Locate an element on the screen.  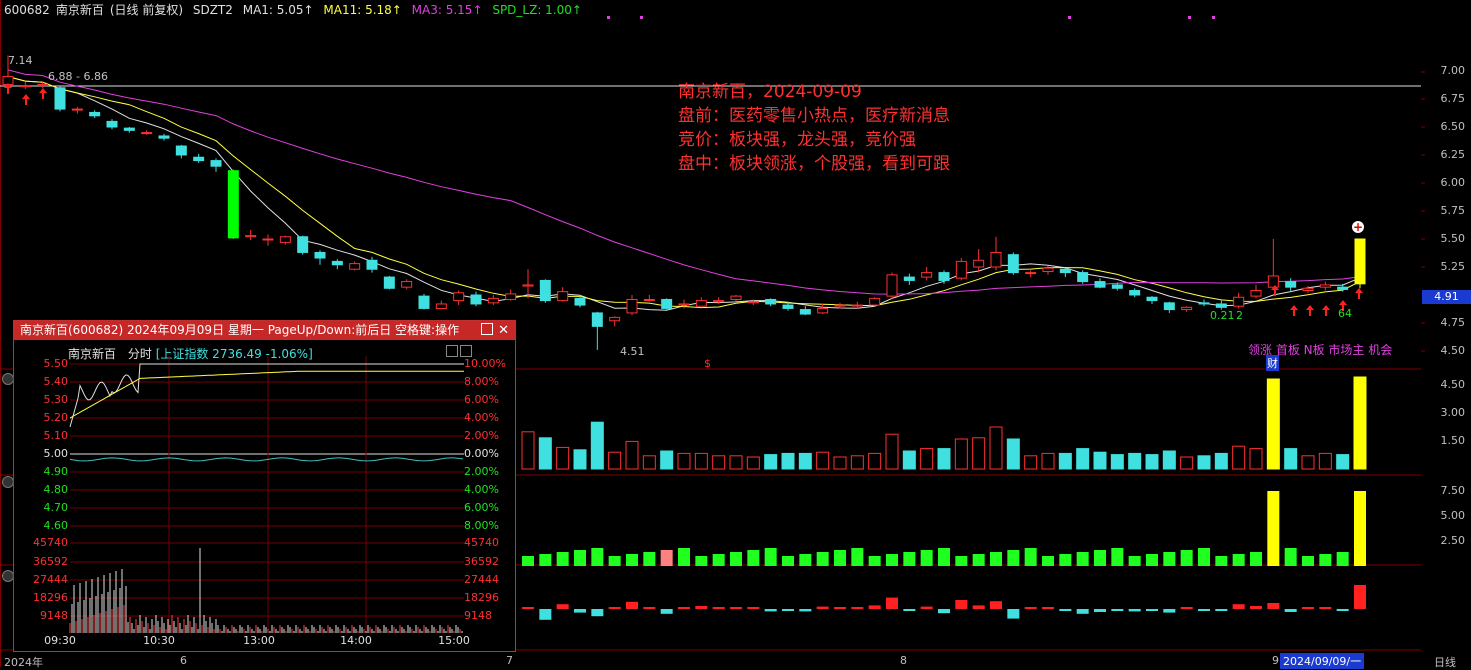
stock-code: 600682 is located at coordinates (27, 10).